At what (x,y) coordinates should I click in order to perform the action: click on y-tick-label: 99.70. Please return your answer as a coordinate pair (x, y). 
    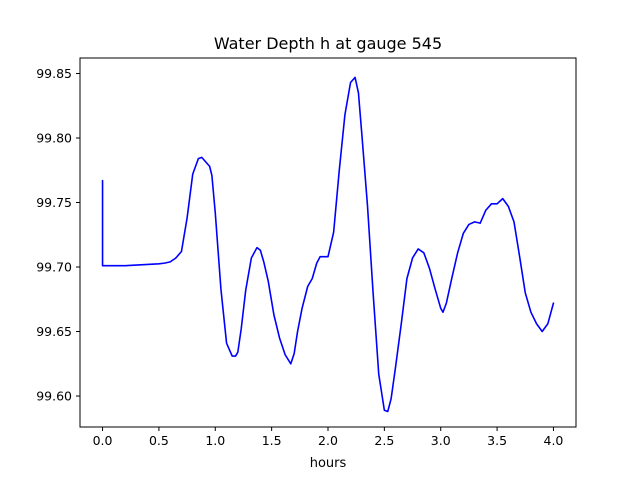
    Looking at the image, I should click on (54, 267).